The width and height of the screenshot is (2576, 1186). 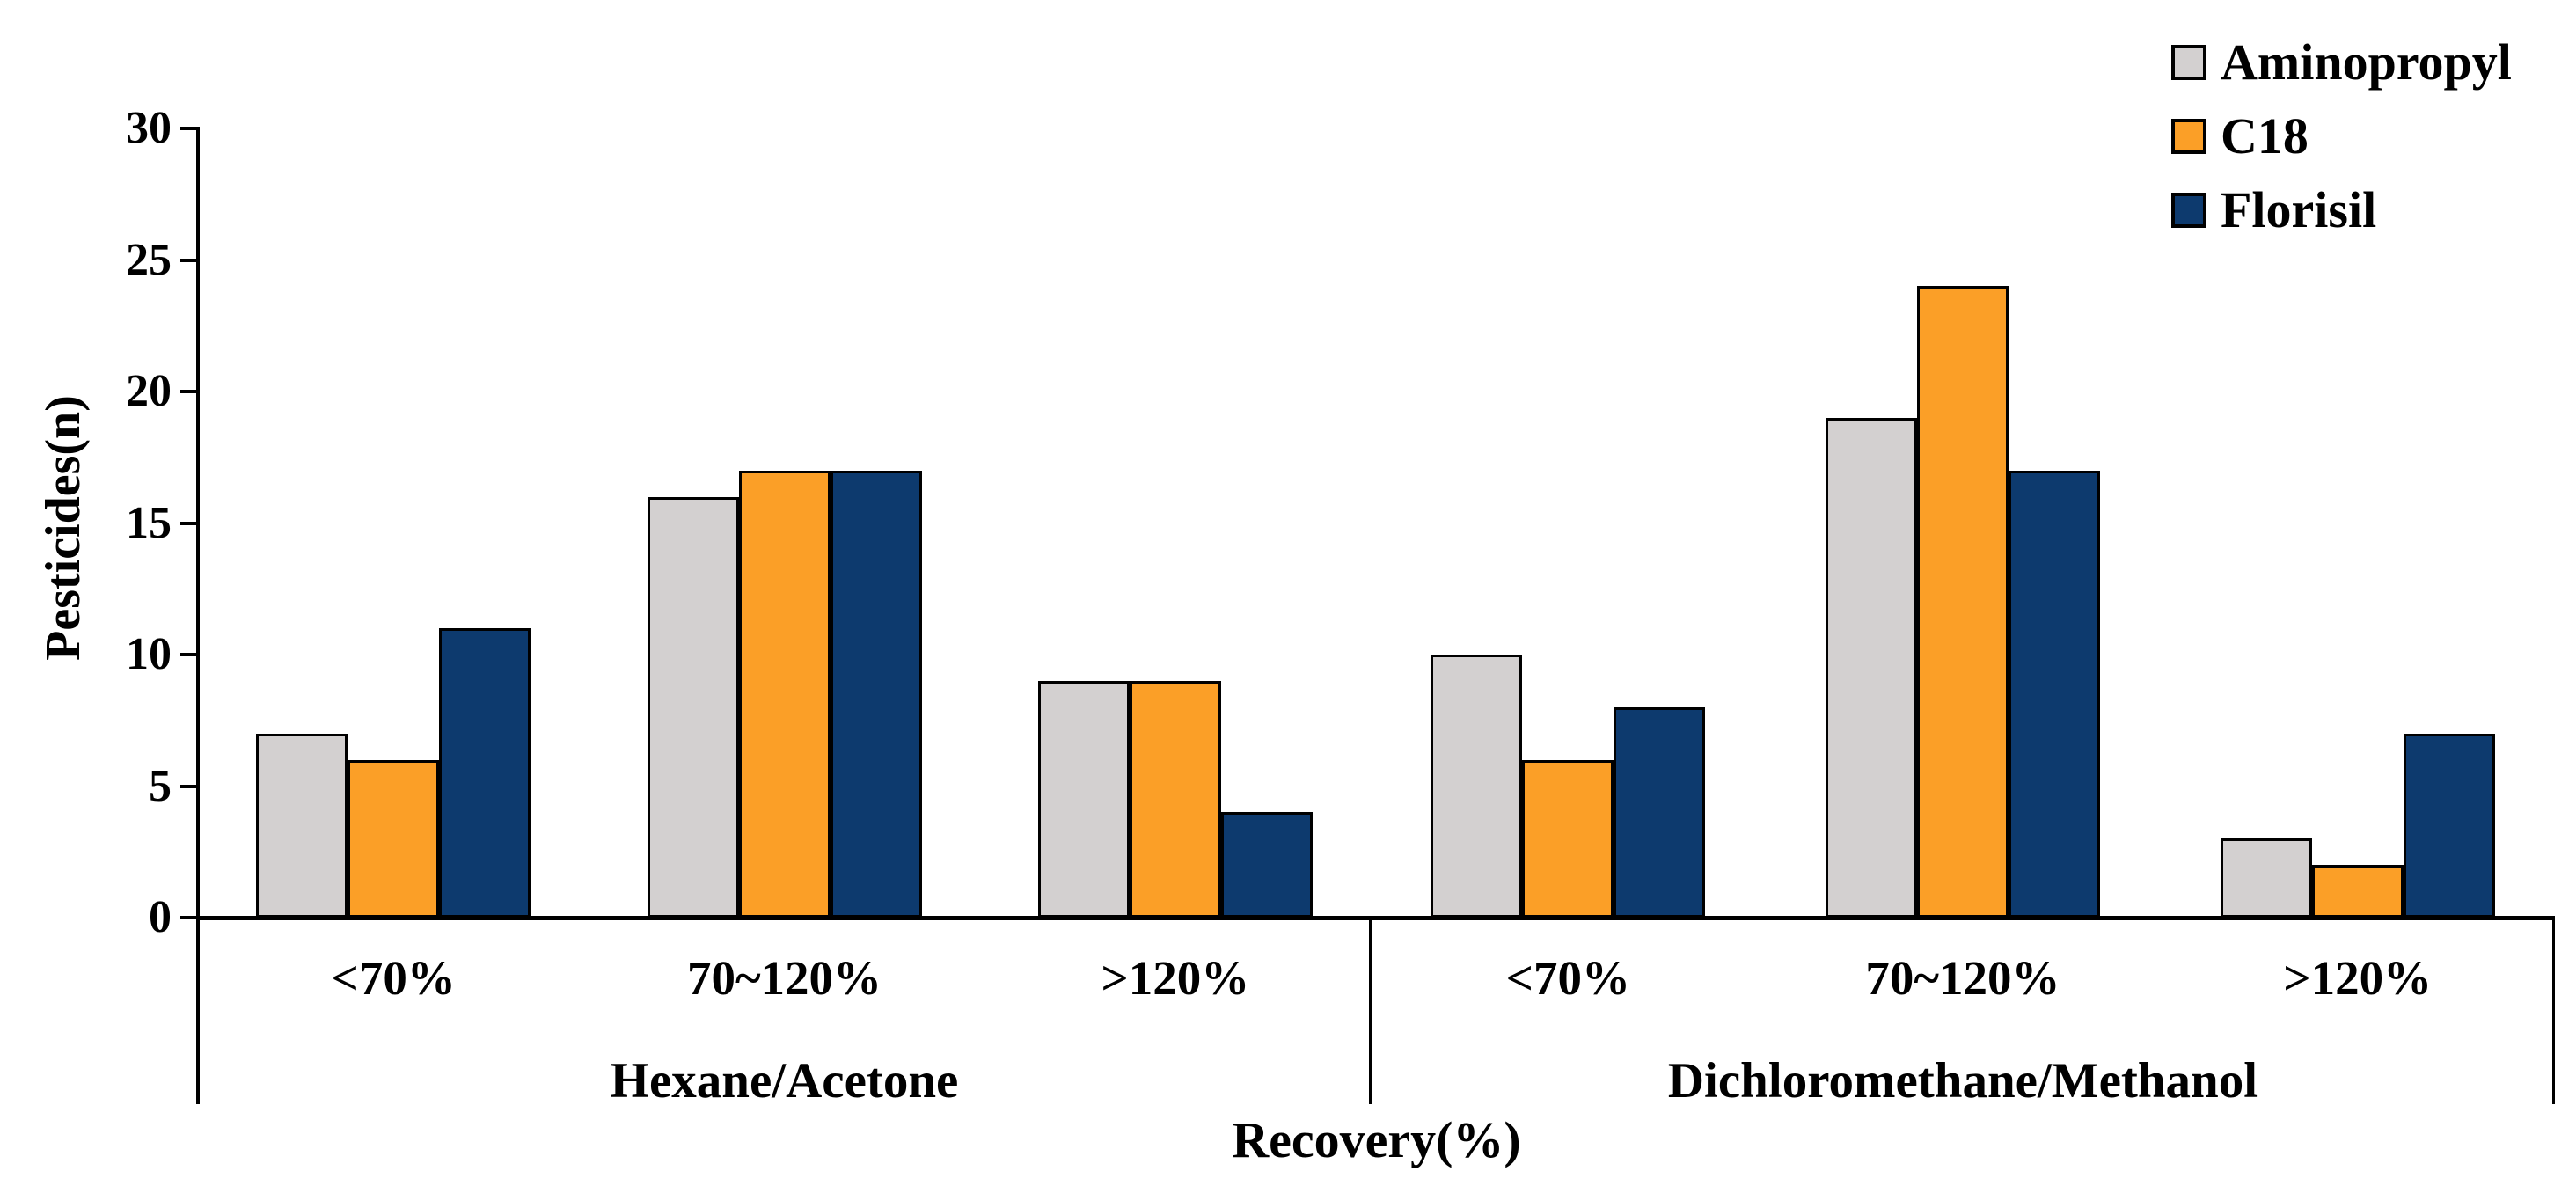 I want to click on group-divider-line, so click(x=1370, y=1011).